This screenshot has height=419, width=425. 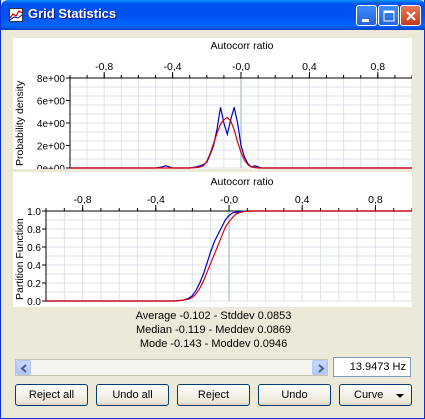 I want to click on curve-dropdown-label: Curve, so click(x=369, y=395).